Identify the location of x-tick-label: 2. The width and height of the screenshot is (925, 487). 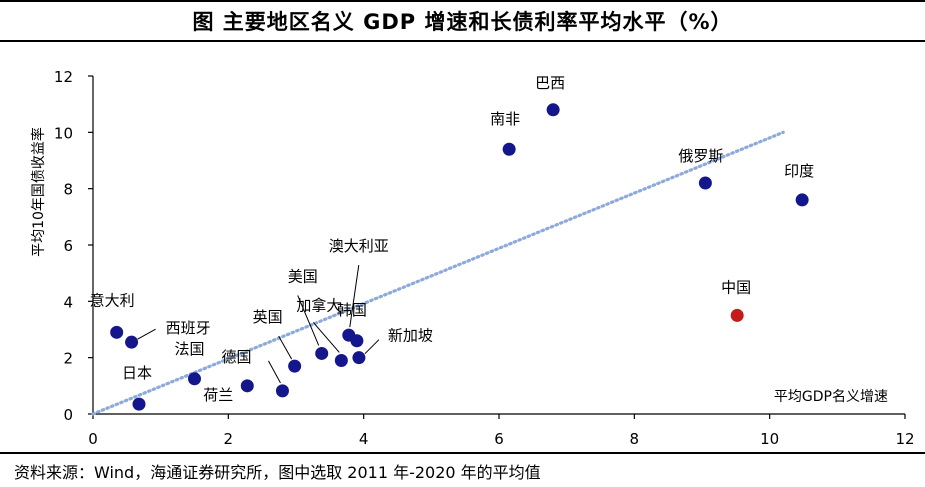
(229, 439).